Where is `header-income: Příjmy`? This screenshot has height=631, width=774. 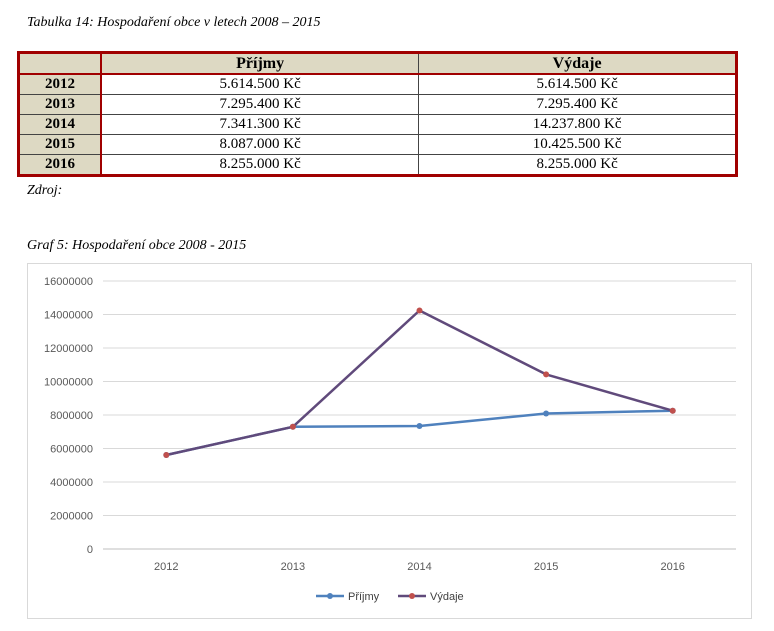 header-income: Příjmy is located at coordinates (260, 63).